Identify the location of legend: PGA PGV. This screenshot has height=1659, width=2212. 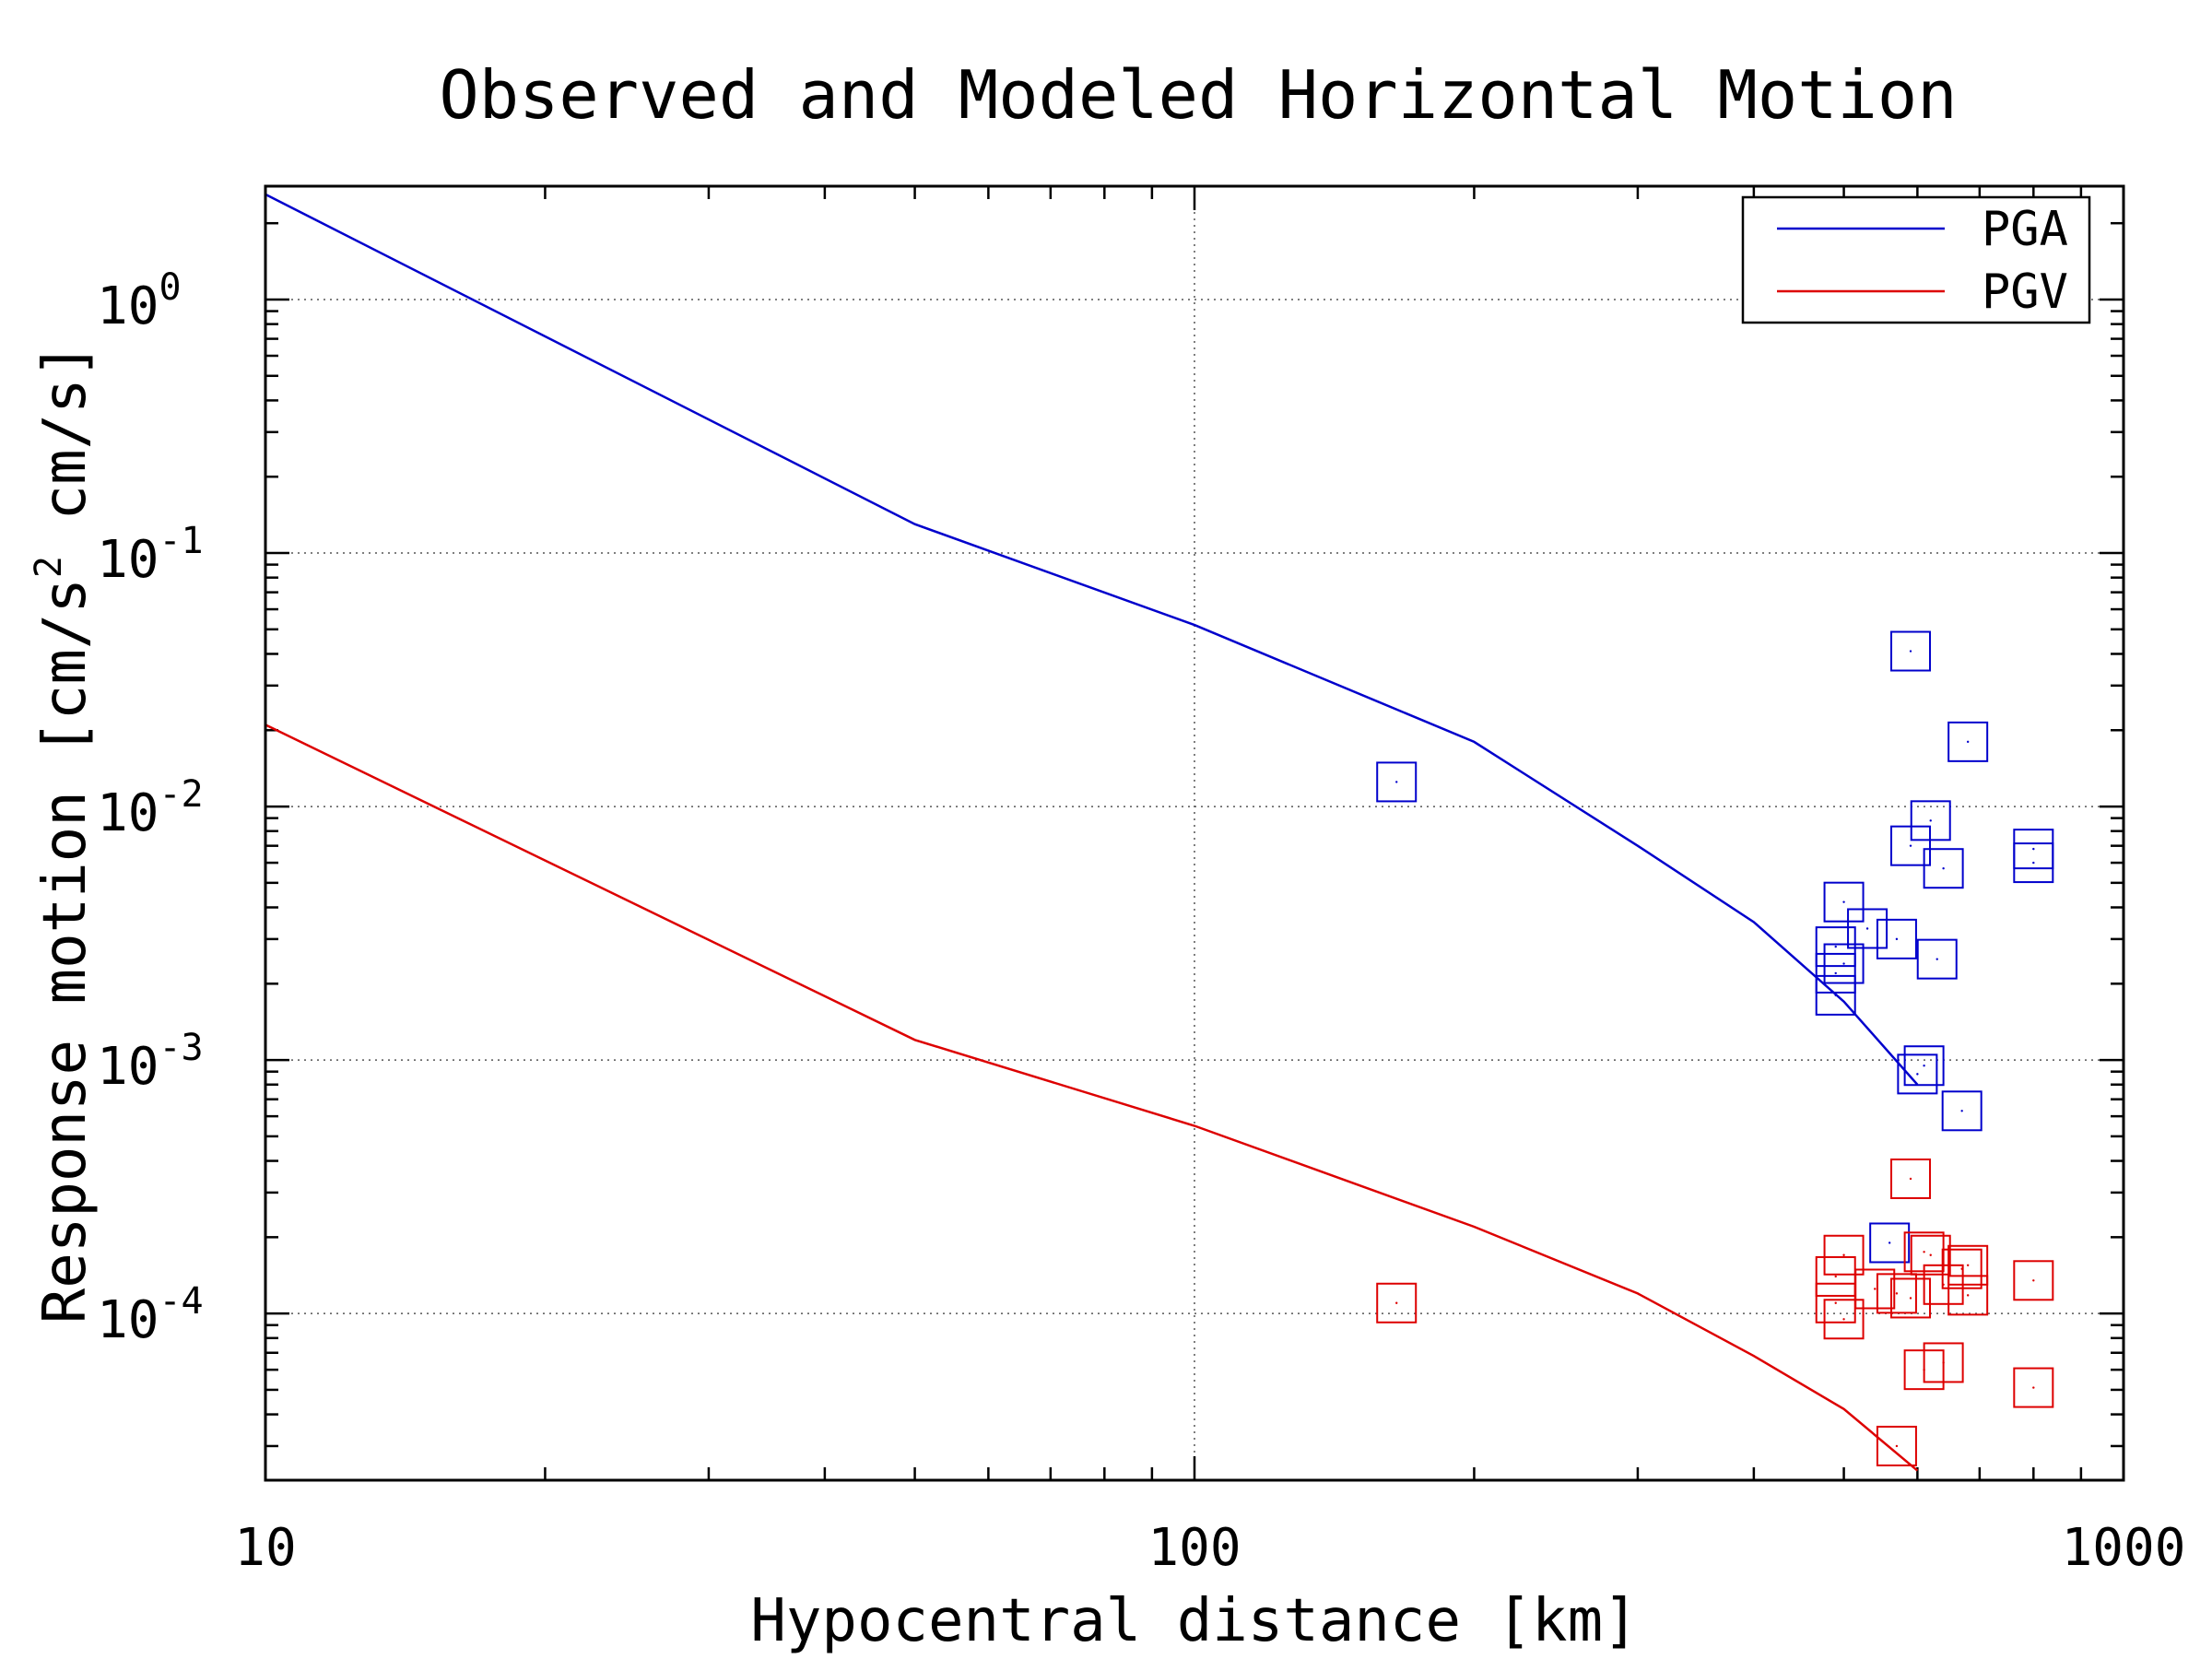
(1916, 259).